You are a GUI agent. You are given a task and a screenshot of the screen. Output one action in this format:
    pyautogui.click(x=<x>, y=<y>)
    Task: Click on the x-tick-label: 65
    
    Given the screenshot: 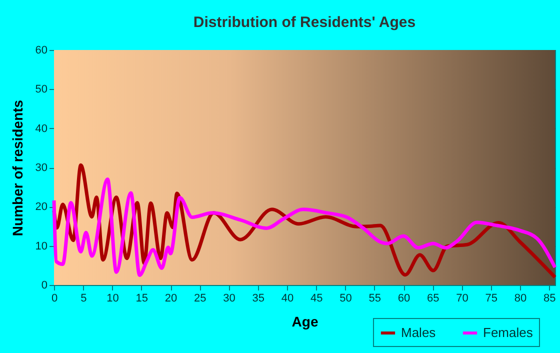 What is the action you would take?
    pyautogui.click(x=433, y=298)
    